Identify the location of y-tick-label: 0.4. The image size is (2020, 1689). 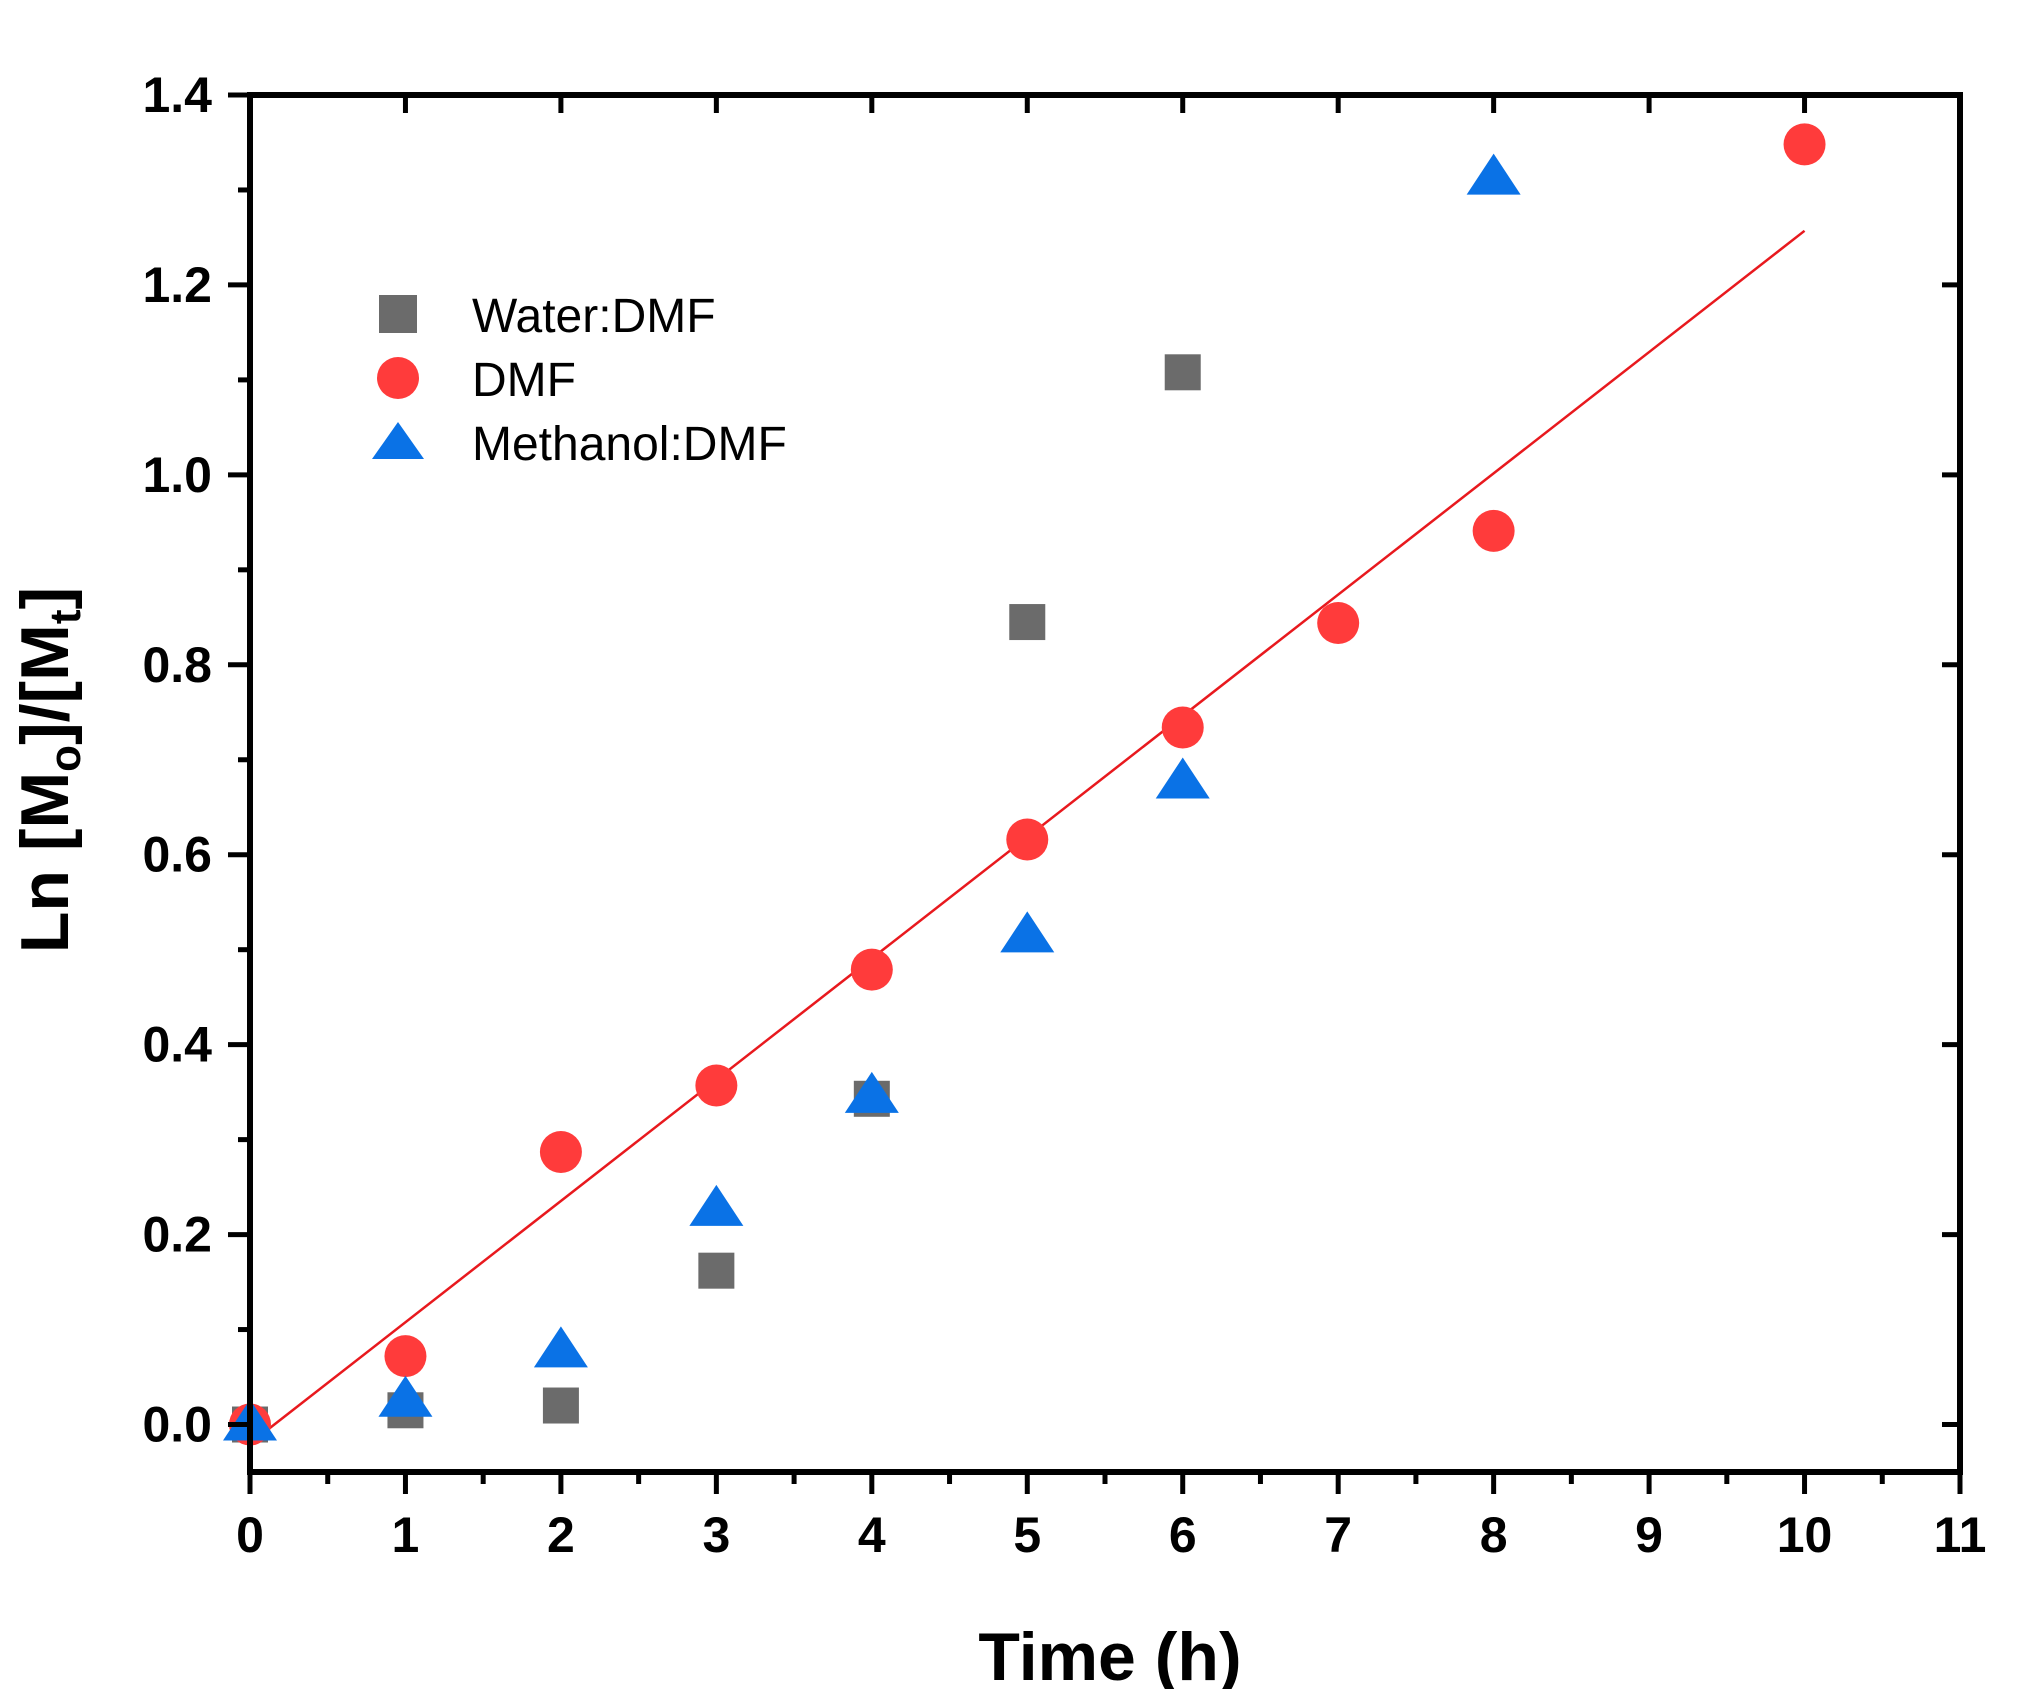
(177, 1045).